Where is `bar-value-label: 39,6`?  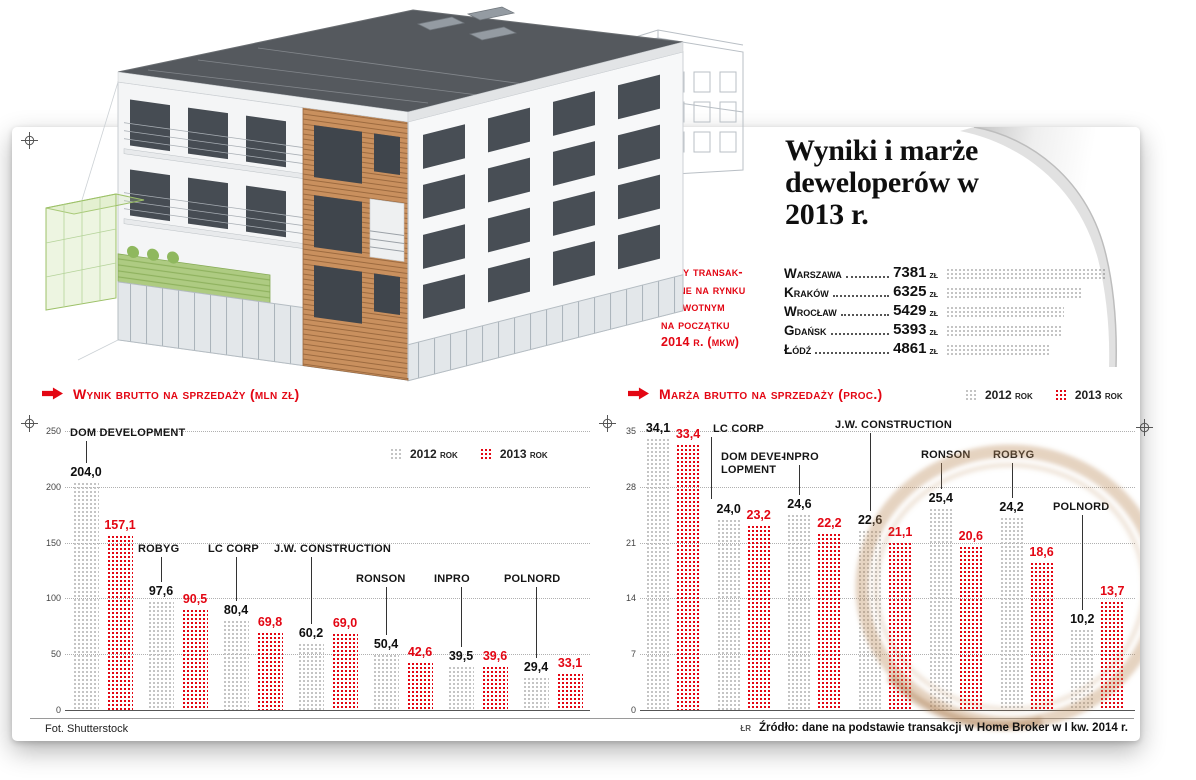 bar-value-label: 39,6 is located at coordinates (495, 655).